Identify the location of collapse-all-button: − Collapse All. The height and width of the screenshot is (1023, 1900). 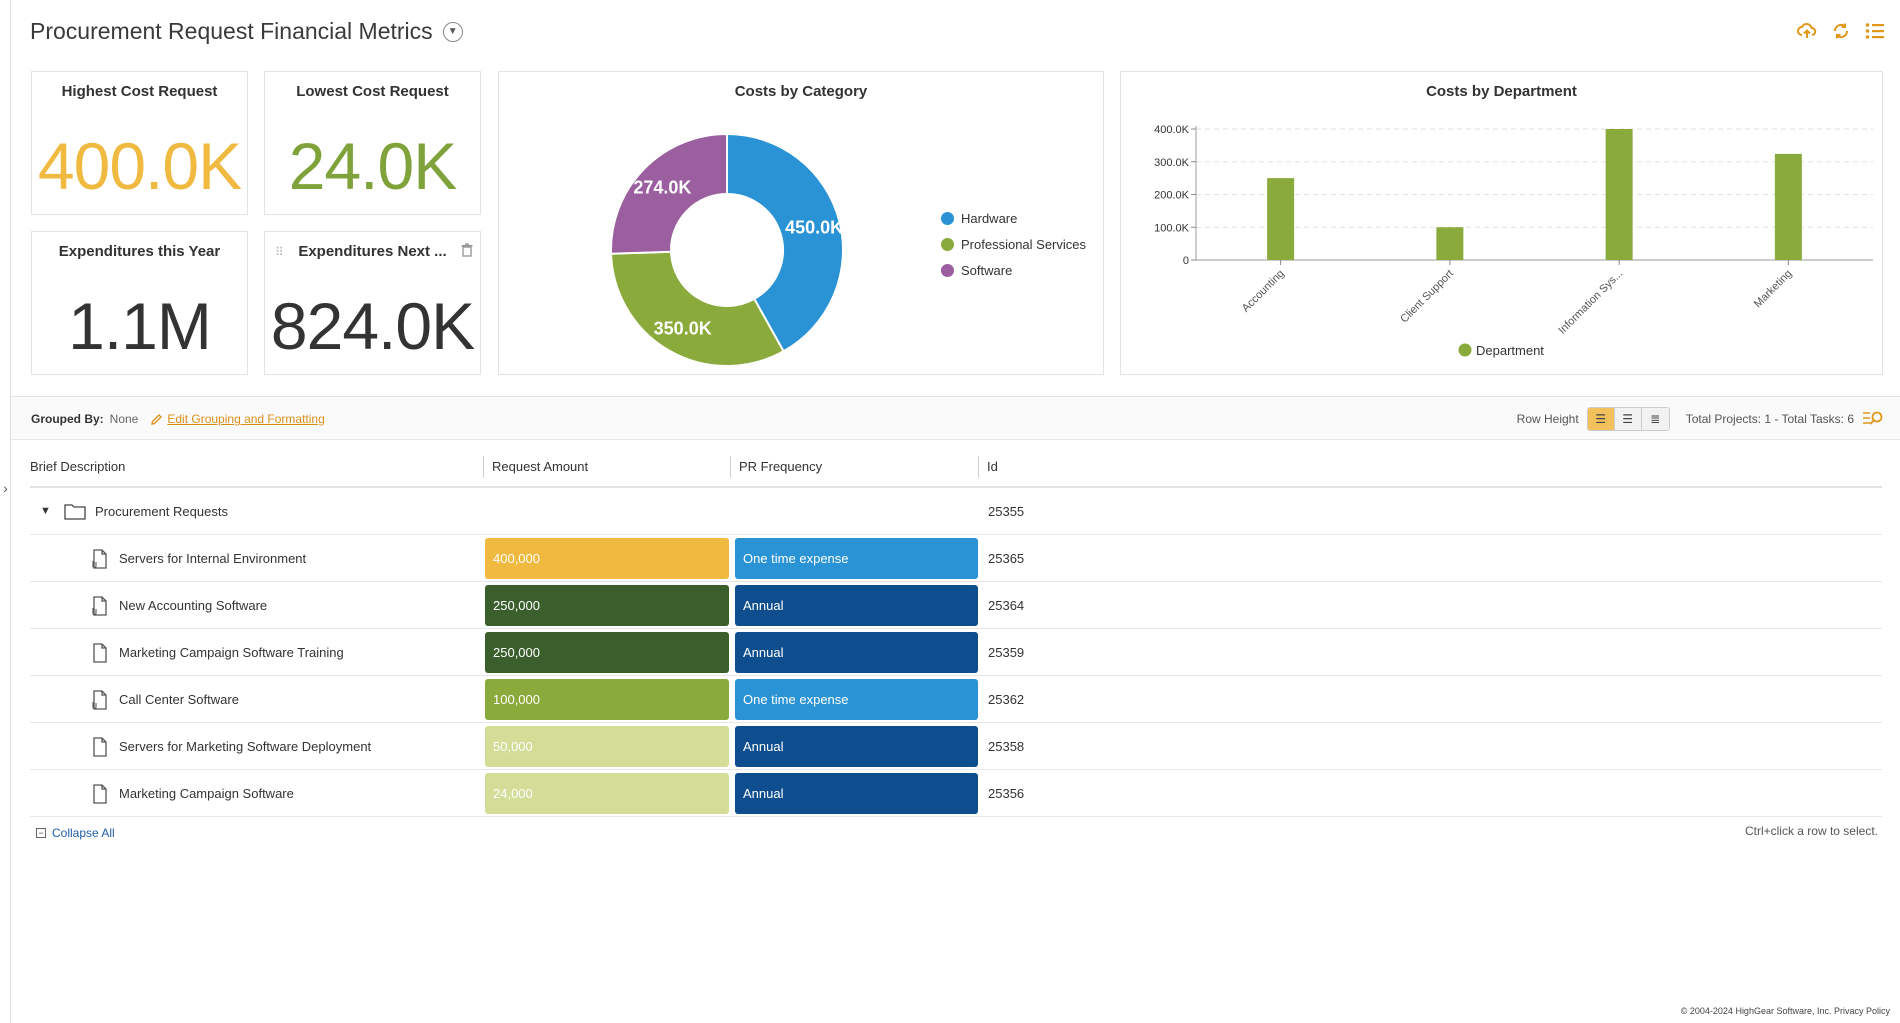
(75, 833).